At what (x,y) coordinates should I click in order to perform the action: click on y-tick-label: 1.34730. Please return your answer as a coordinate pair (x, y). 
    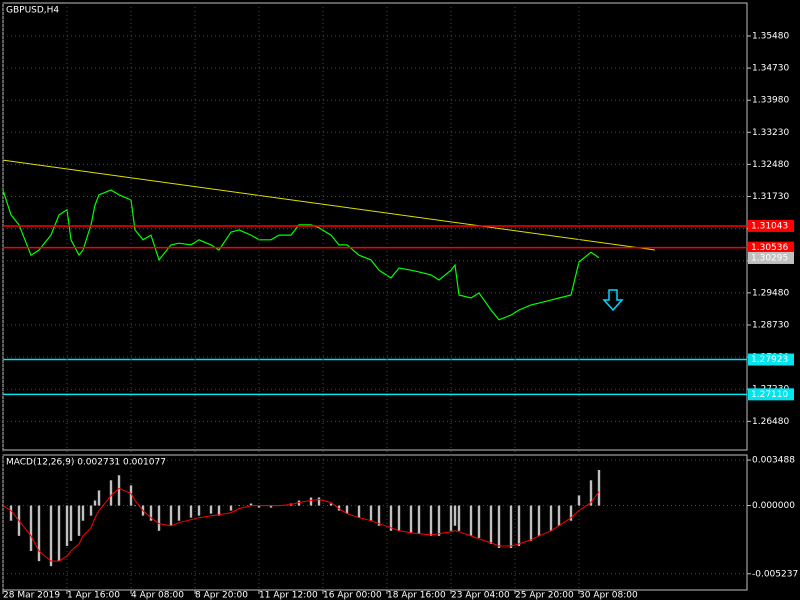
    Looking at the image, I should click on (770, 69).